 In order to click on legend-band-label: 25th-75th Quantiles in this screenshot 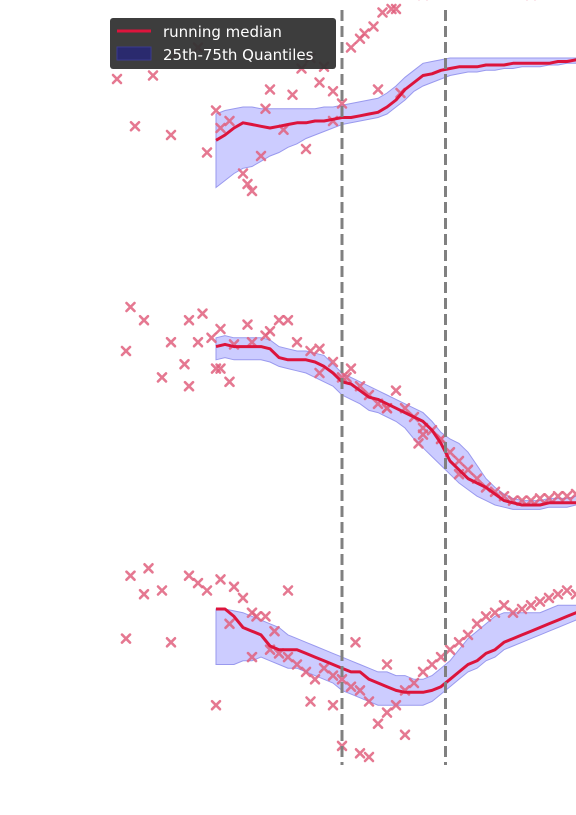, I will do `click(238, 55)`.